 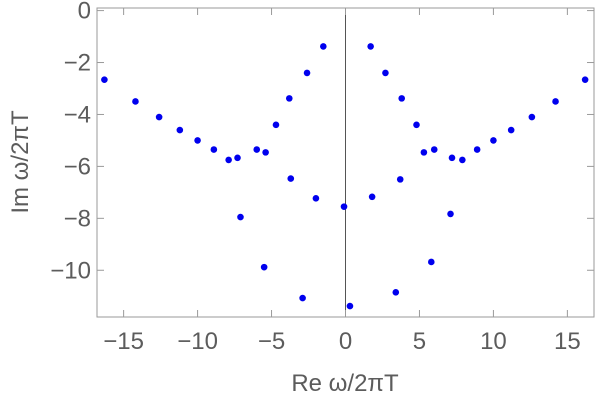 I want to click on y-tick-label: −4, so click(x=77, y=114).